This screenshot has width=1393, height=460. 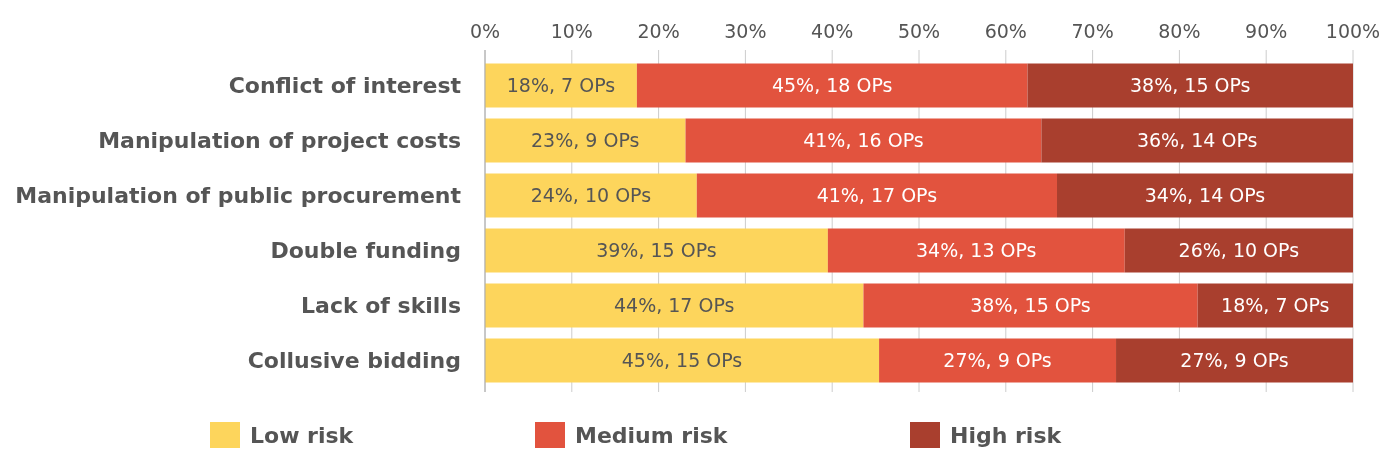 I want to click on y-tick-label: Conflict of interest, so click(x=345, y=86).